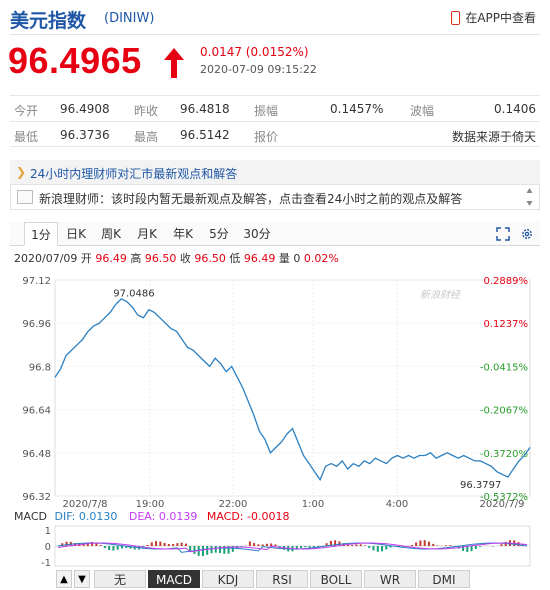 The image size is (550, 590). What do you see at coordinates (133, 293) in the screenshot?
I see `max-annotation: 97.0486` at bounding box center [133, 293].